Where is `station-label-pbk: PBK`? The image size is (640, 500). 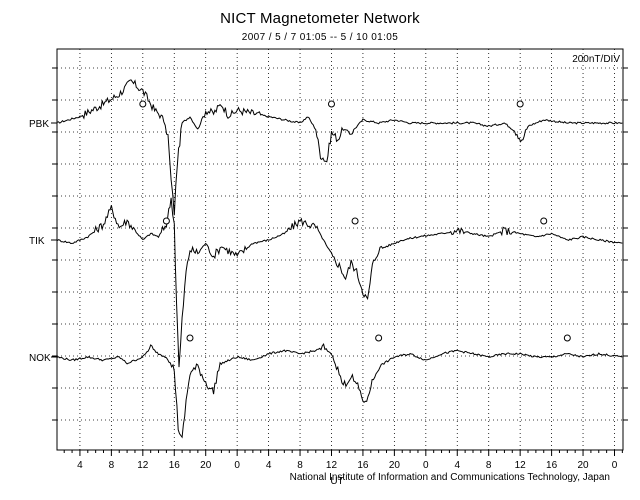 station-label-pbk: PBK is located at coordinates (39, 124).